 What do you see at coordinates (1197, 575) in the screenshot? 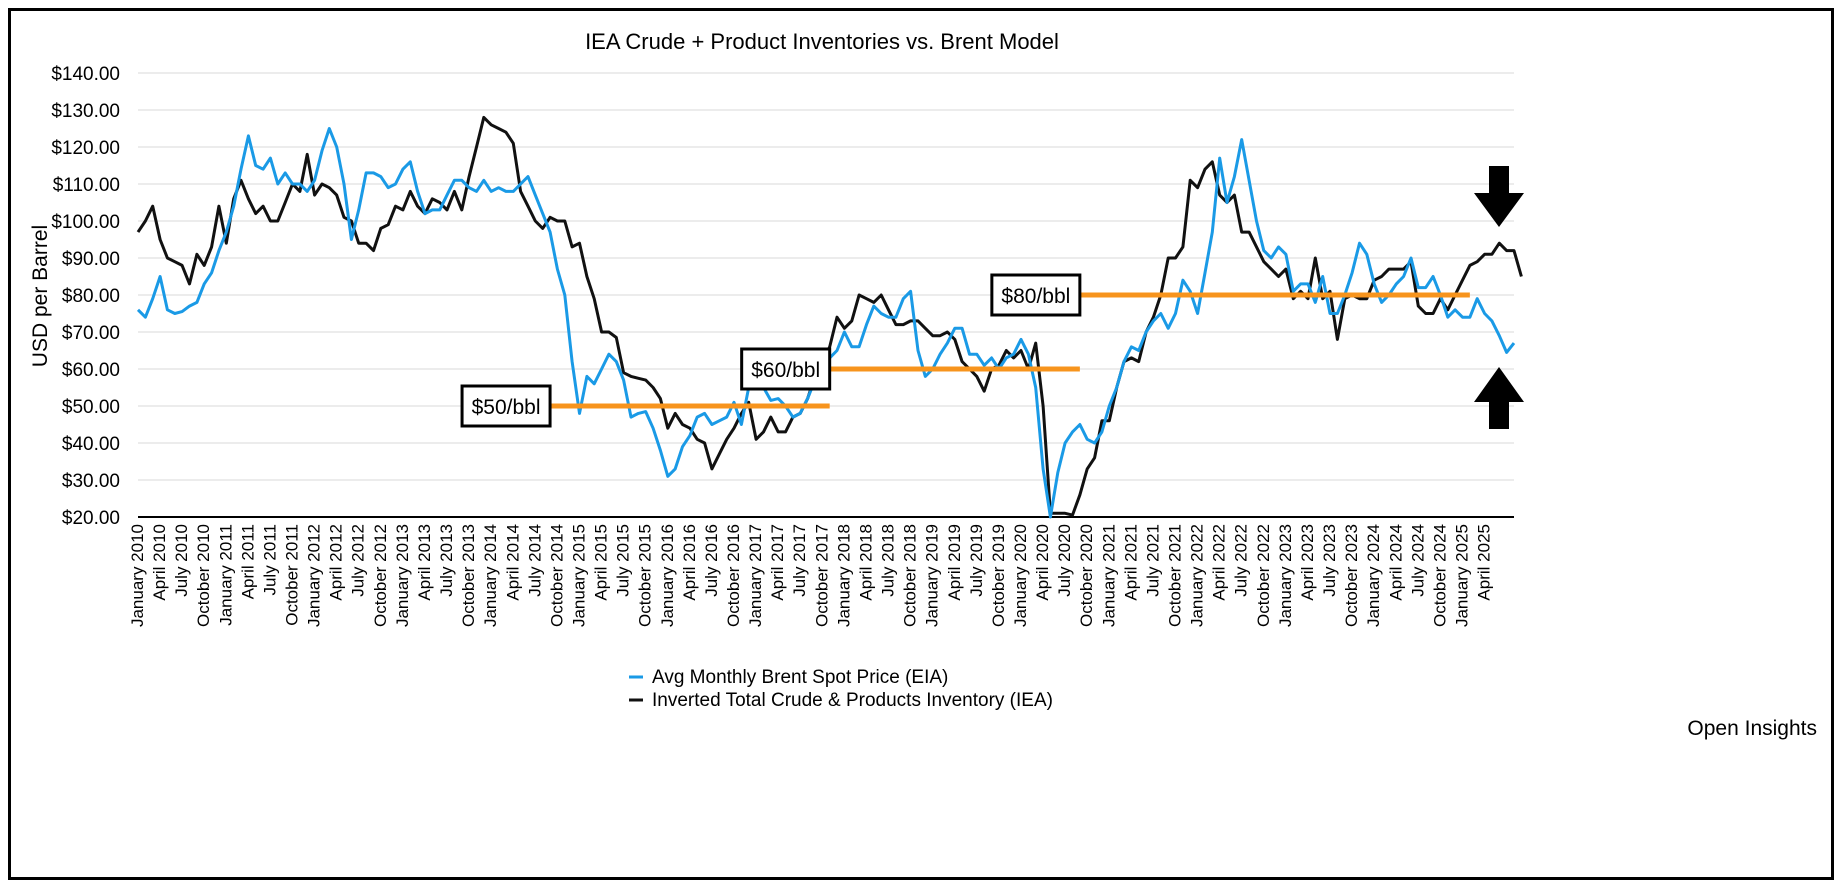
I see `x-tick-label: January 2022` at bounding box center [1197, 575].